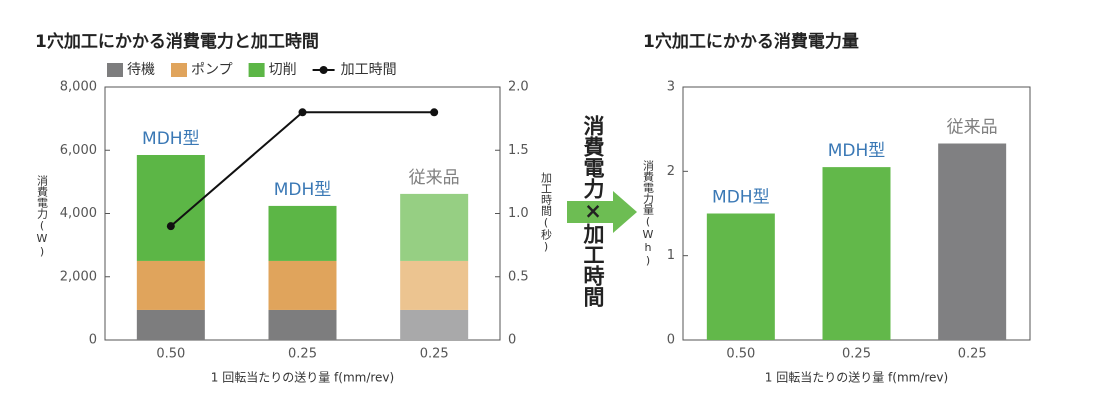 Image resolution: width=1104 pixels, height=403 pixels. I want to click on chart-title: 1穴加工にかかる消費電力と加工時間, so click(177, 41).